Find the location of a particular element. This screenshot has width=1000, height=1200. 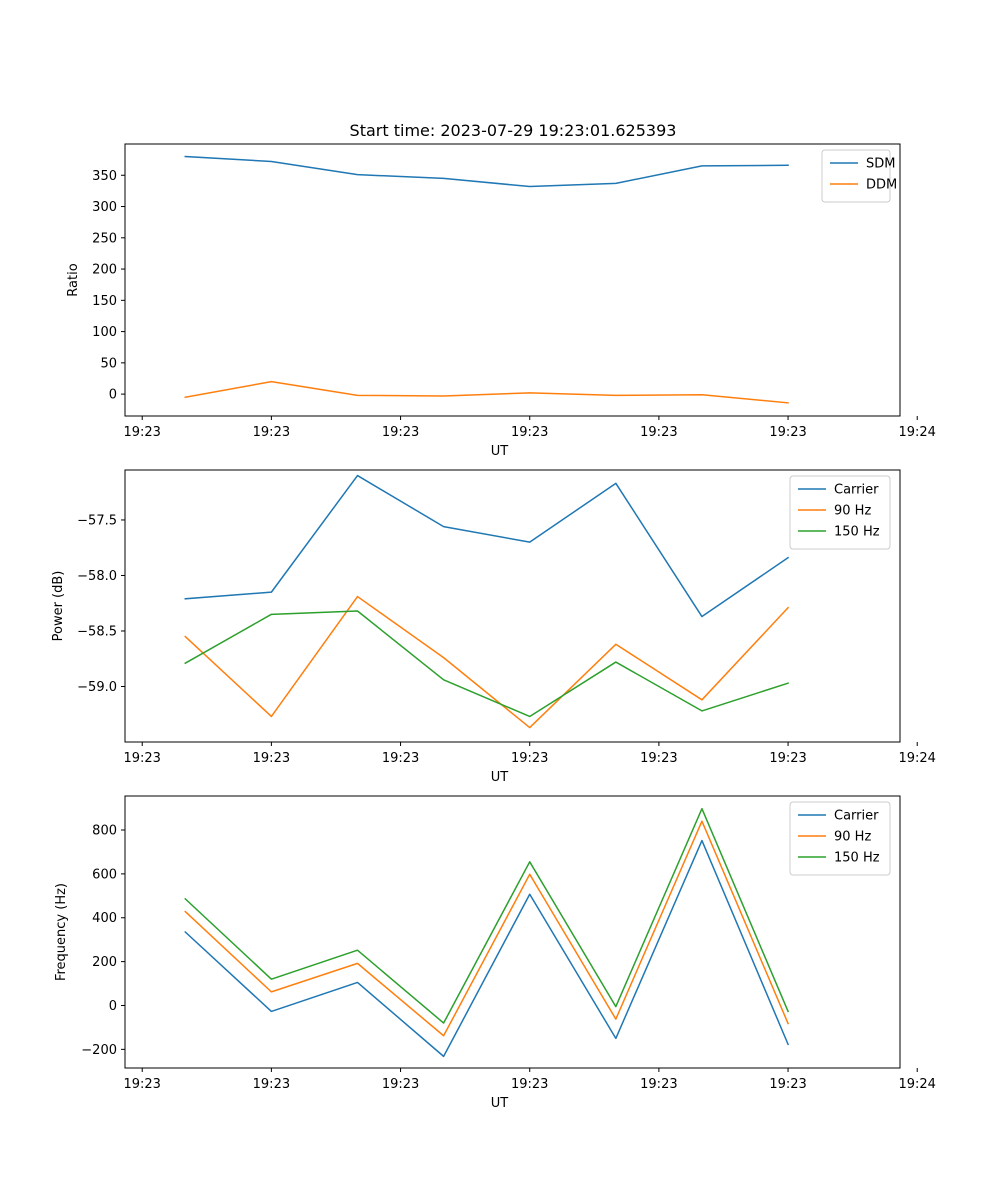

y-axis-label: Power (dB) is located at coordinates (58, 606).